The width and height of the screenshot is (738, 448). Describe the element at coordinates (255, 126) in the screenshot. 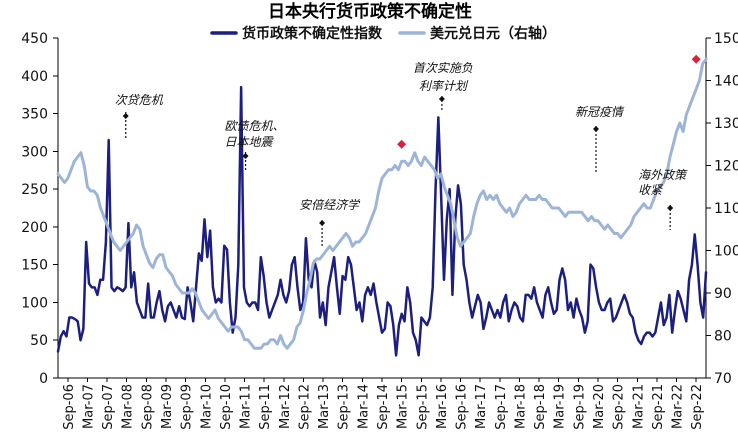

I see `chart-annotation-label: 欧债危机、` at that location.